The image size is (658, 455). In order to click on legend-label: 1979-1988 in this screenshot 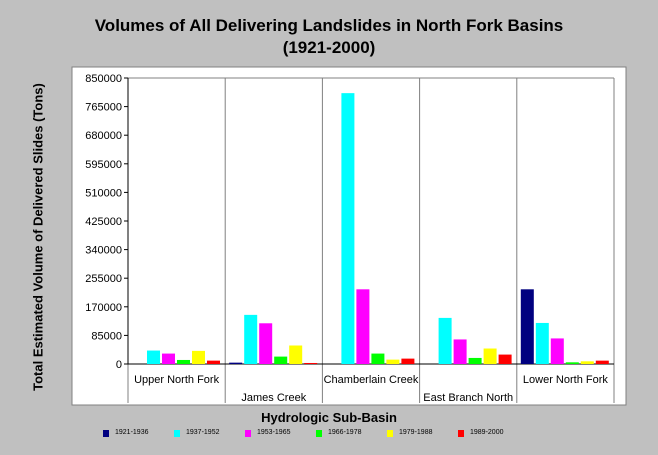, I will do `click(416, 432)`.